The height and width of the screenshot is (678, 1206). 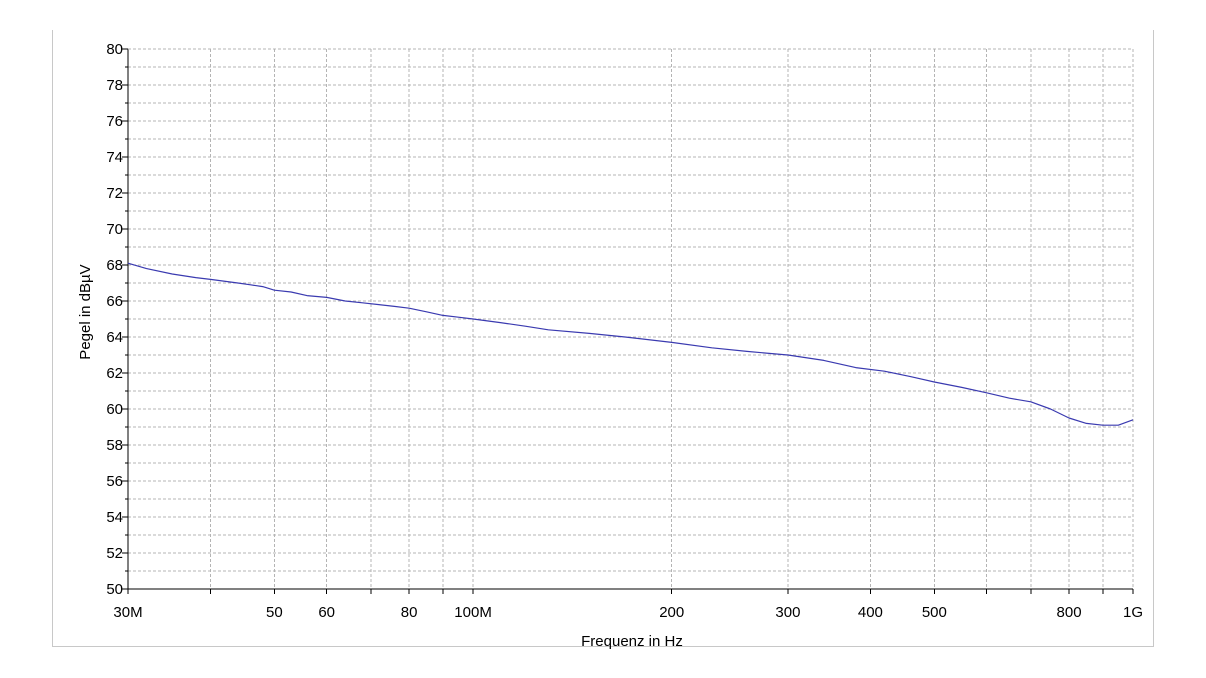 I want to click on y-tick-label: 72, so click(x=114, y=193).